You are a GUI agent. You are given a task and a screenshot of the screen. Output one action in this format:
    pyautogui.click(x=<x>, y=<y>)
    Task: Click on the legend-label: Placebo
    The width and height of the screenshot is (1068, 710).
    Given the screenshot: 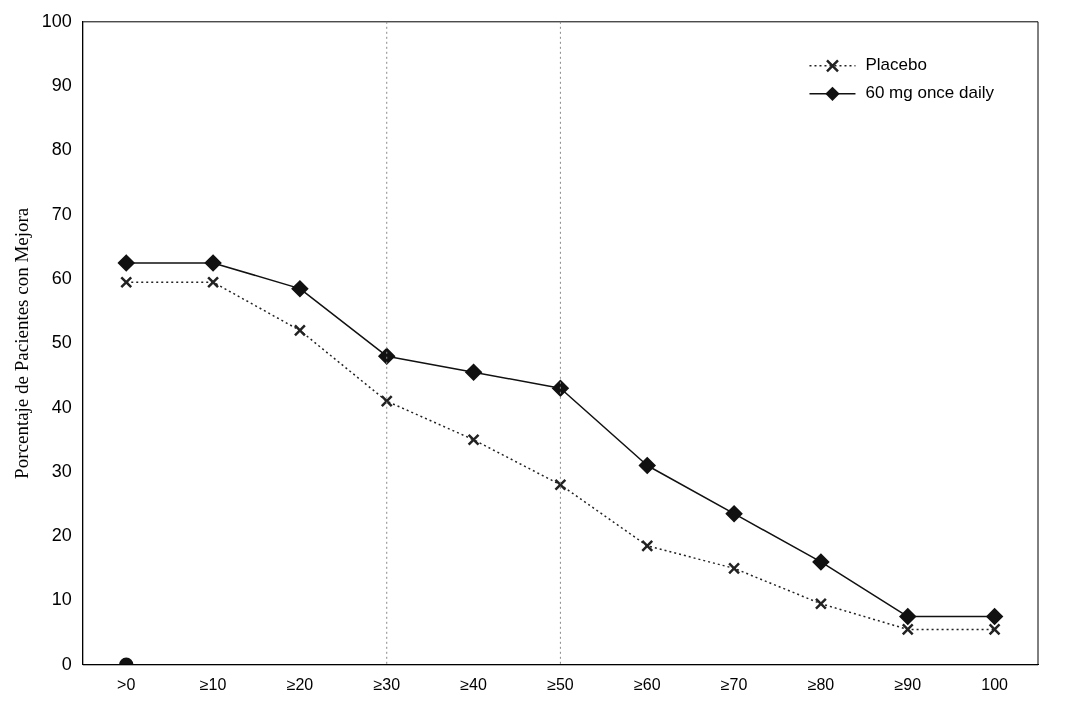 What is the action you would take?
    pyautogui.click(x=896, y=65)
    